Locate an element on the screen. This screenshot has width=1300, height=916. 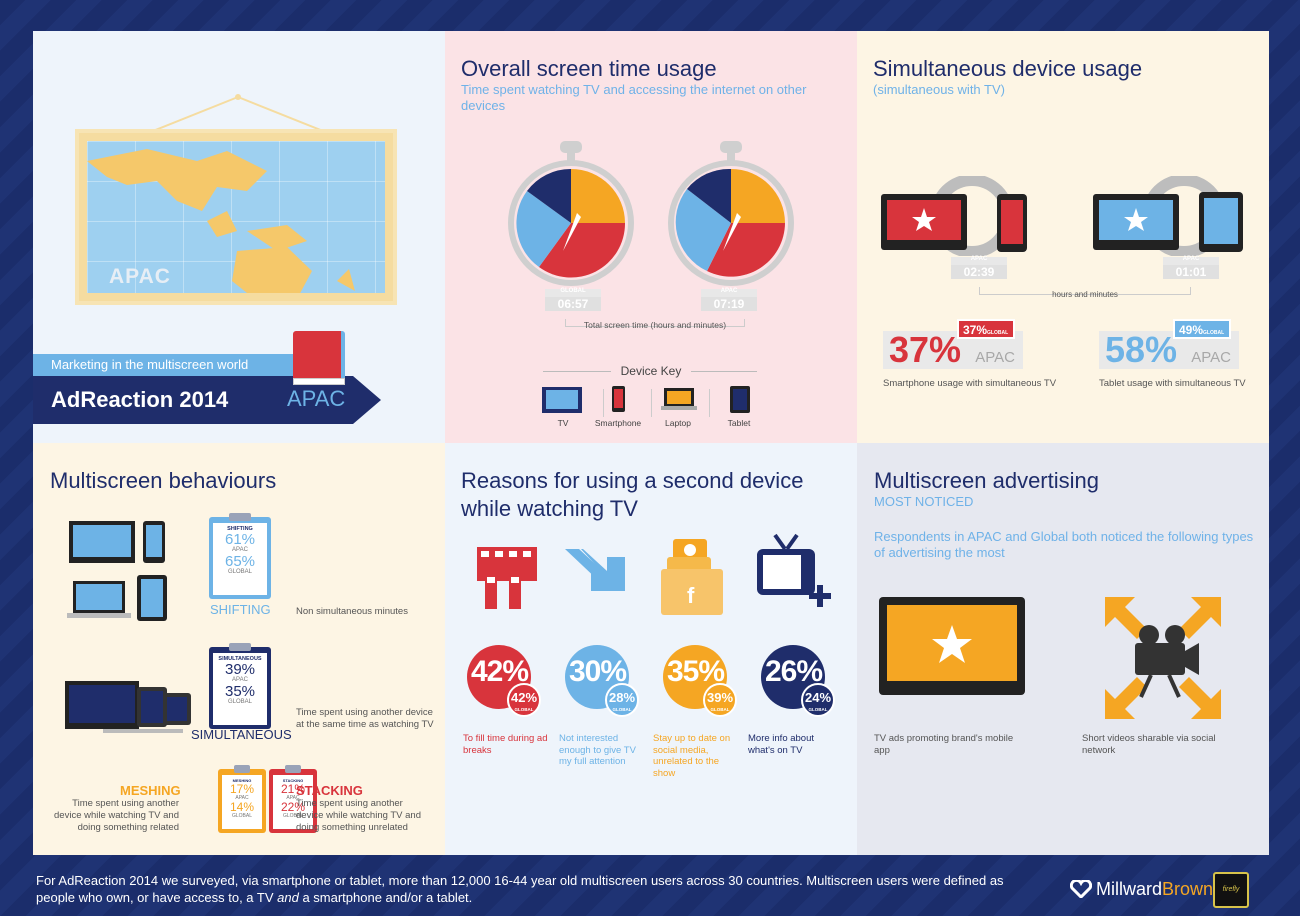
book-icon is located at coordinates (319, 358).